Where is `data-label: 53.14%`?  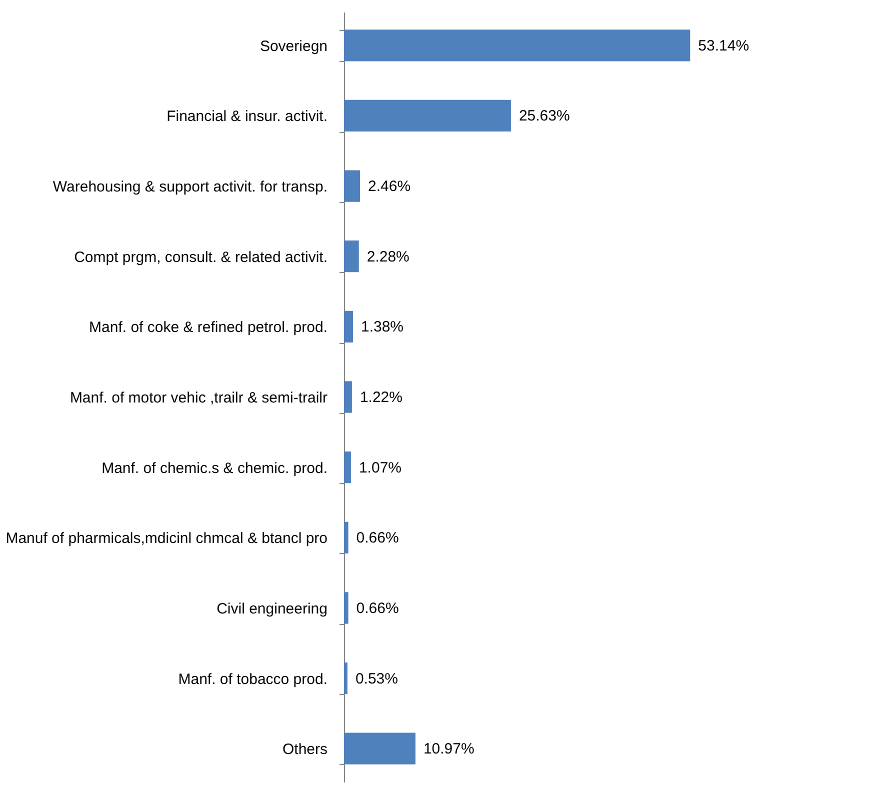
data-label: 53.14% is located at coordinates (724, 45).